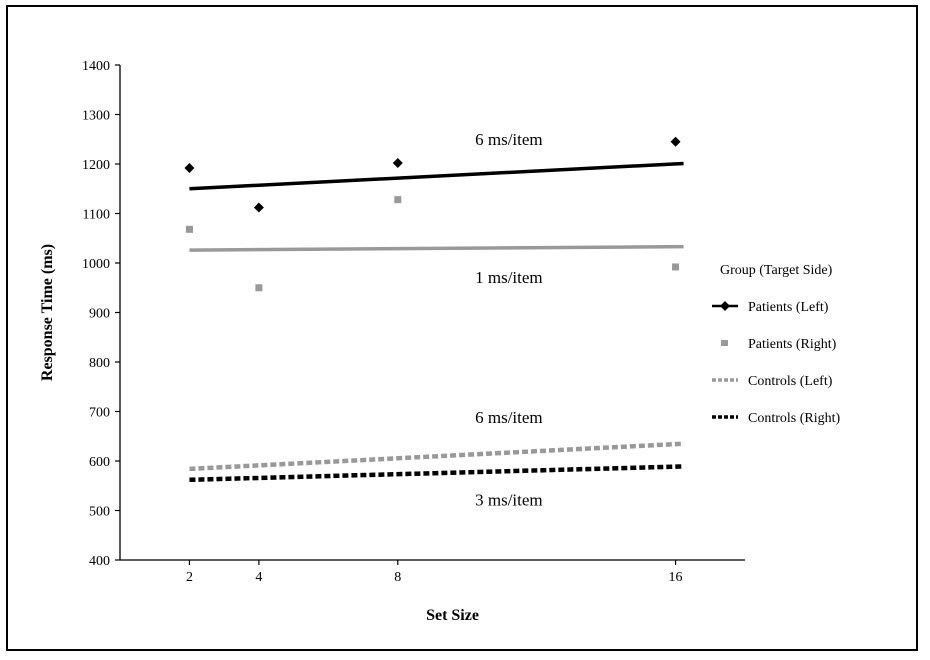  I want to click on y-tick-label: 700, so click(99, 413).